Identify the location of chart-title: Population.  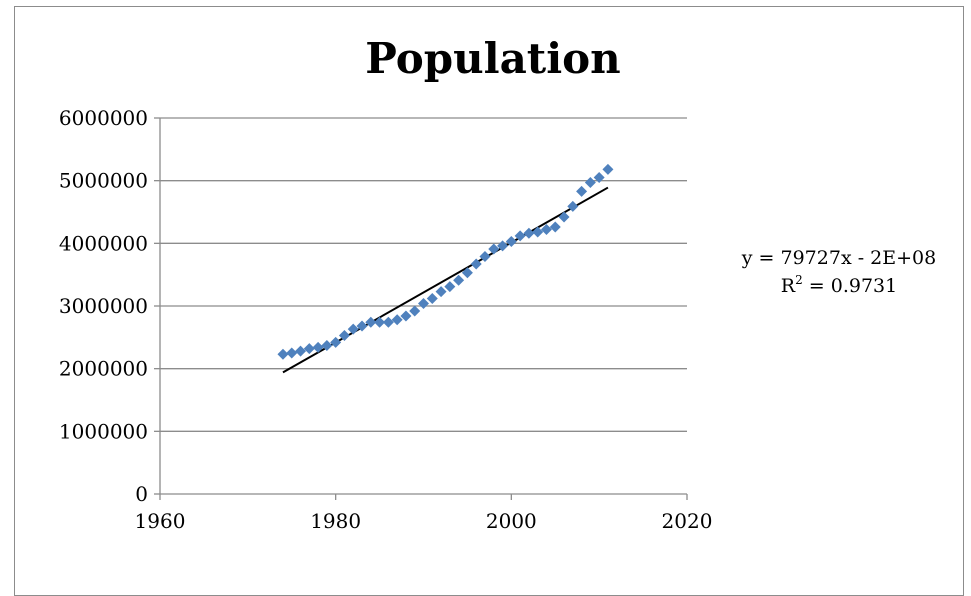
(492, 58).